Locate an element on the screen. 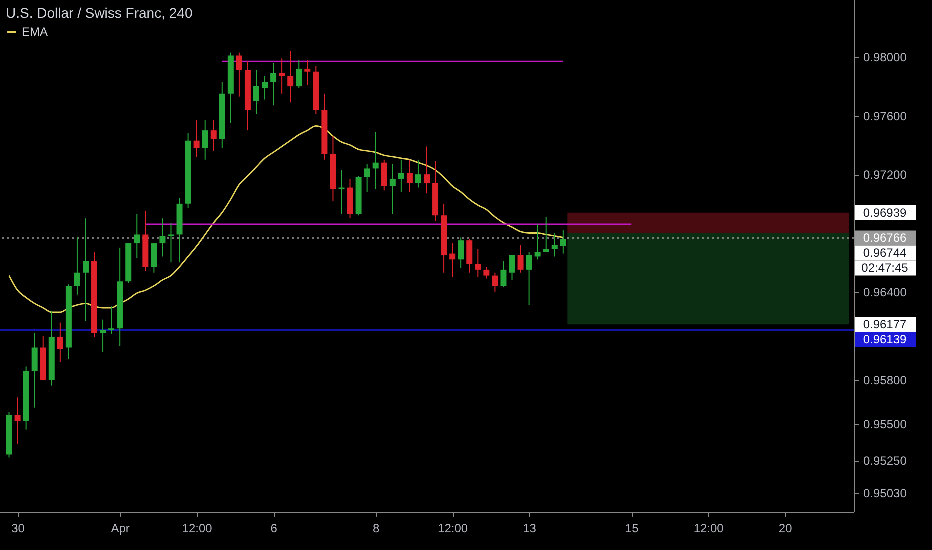  y-tick-label: 0.96400 is located at coordinates (886, 292).